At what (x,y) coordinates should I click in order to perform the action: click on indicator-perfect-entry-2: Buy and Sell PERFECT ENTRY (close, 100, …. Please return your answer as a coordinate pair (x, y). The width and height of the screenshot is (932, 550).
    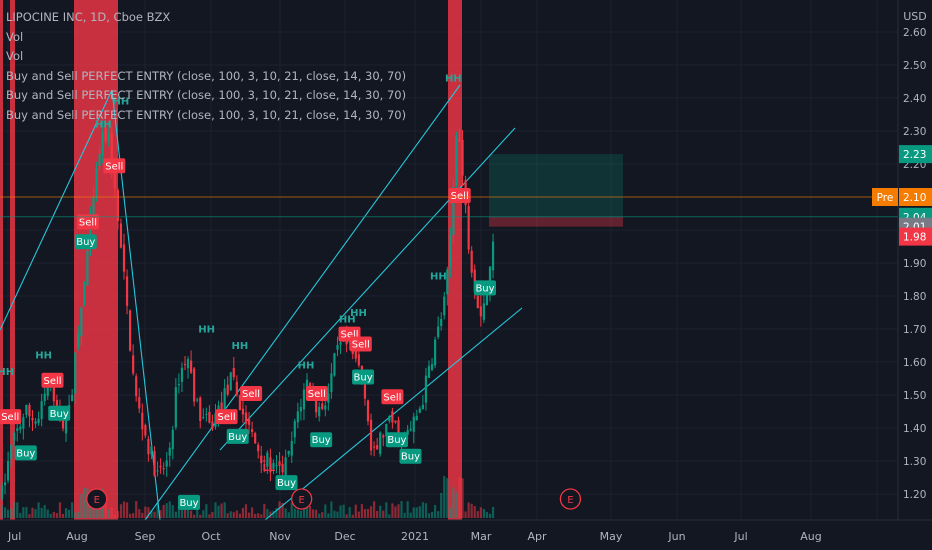
    Looking at the image, I should click on (206, 95).